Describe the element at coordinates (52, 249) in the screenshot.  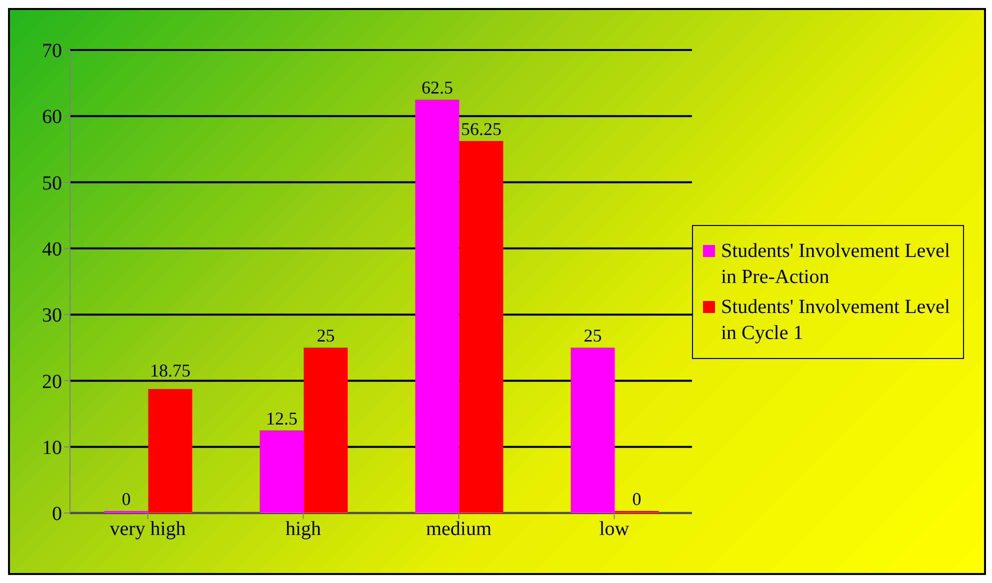
I see `y-tick-label: 40` at that location.